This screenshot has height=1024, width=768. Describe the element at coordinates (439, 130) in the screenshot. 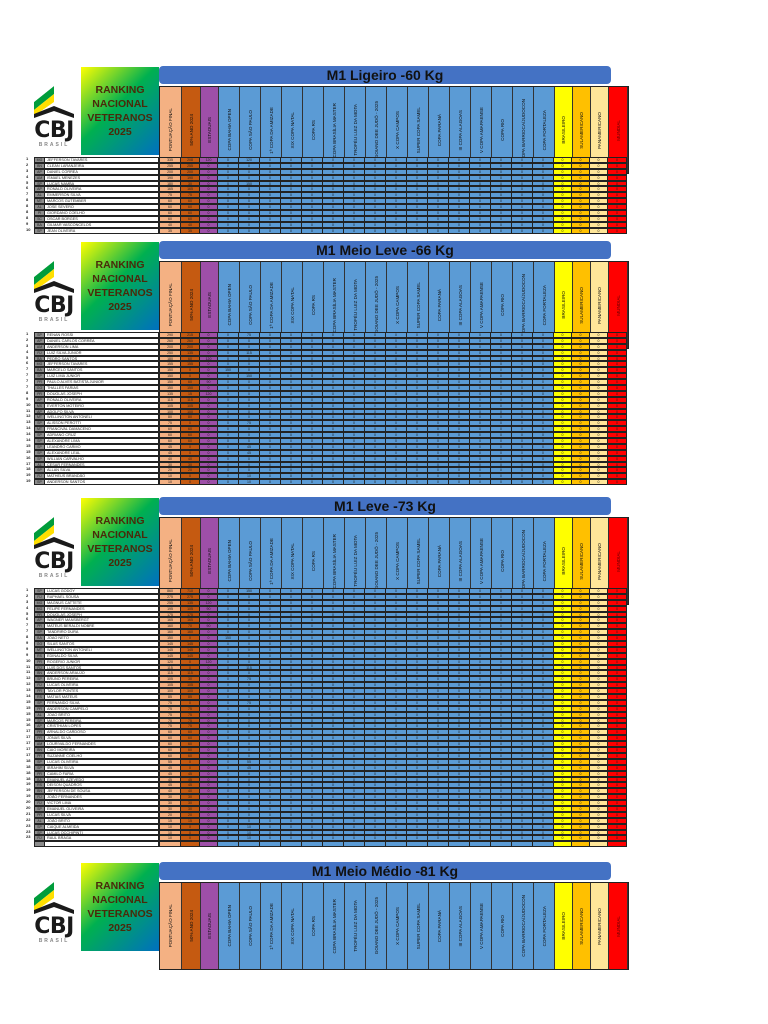

I see `column-header: COPA PARANÁ` at that location.